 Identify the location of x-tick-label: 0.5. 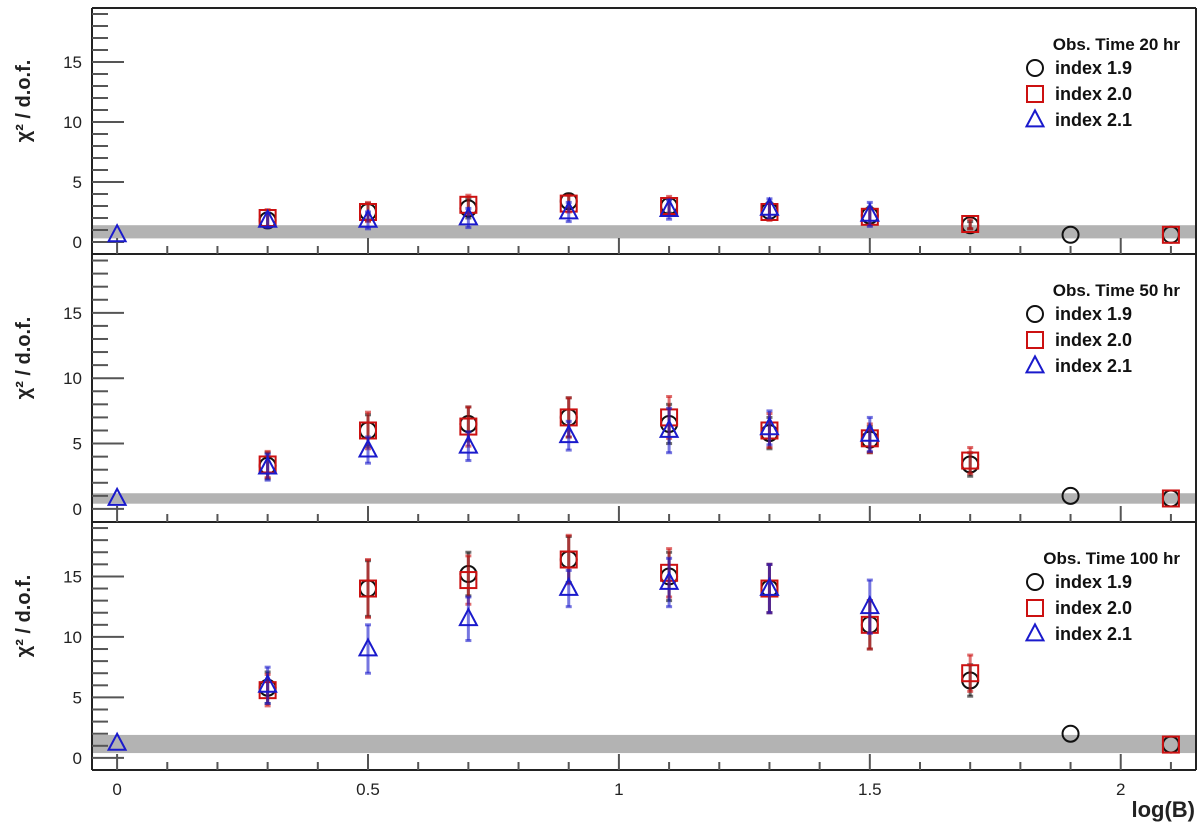
(368, 789).